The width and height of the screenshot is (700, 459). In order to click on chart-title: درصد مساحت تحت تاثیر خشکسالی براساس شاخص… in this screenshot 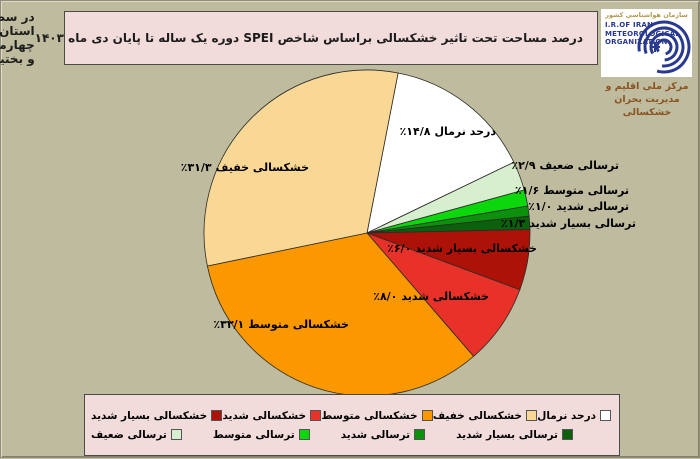, I will do `click(308, 38)`.